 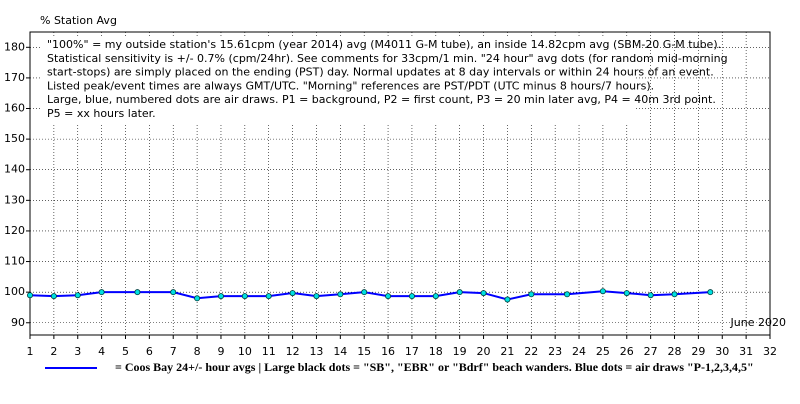 What do you see at coordinates (245, 351) in the screenshot?
I see `x-tick-label: 10` at bounding box center [245, 351].